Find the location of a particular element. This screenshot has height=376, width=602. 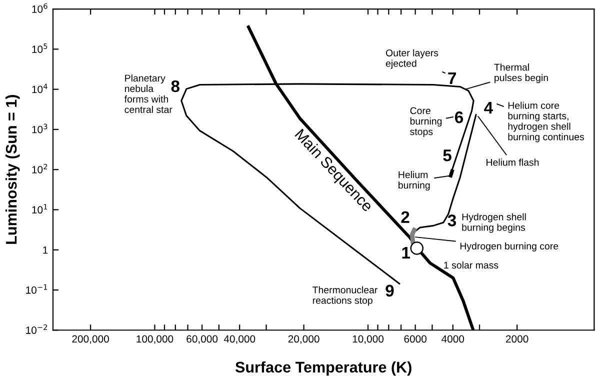

annotation: 1 solar mass is located at coordinates (471, 265).